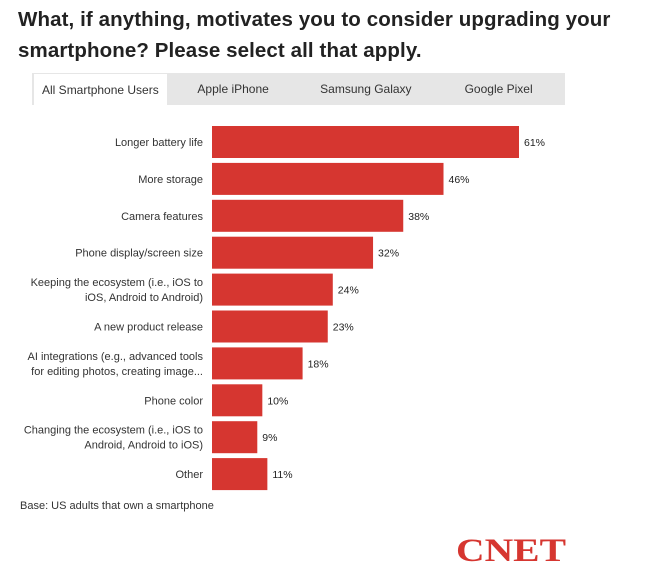 This screenshot has width=660, height=574. I want to click on value-label-8: 9%, so click(269, 438).